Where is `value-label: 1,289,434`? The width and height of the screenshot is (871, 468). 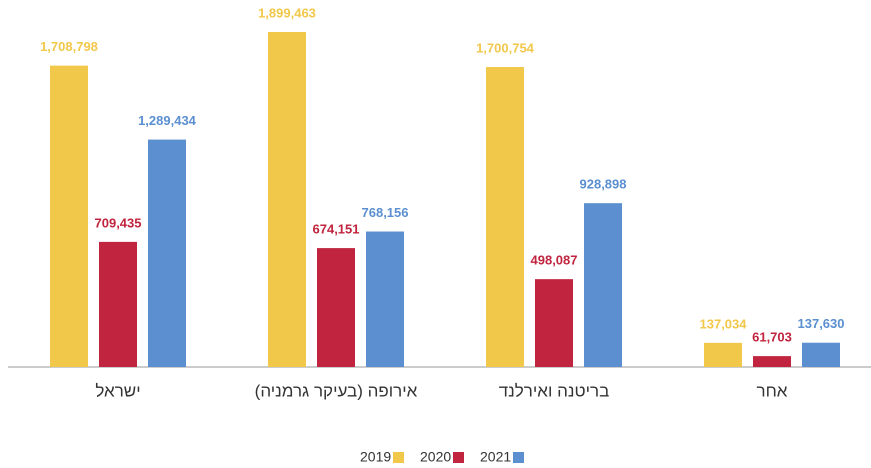
value-label: 1,289,434 is located at coordinates (167, 120).